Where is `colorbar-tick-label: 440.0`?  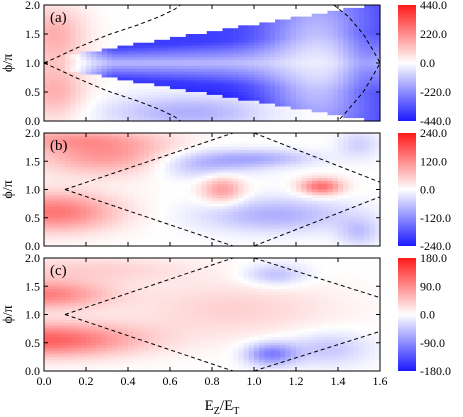 colorbar-tick-label: 440.0 is located at coordinates (433, 6).